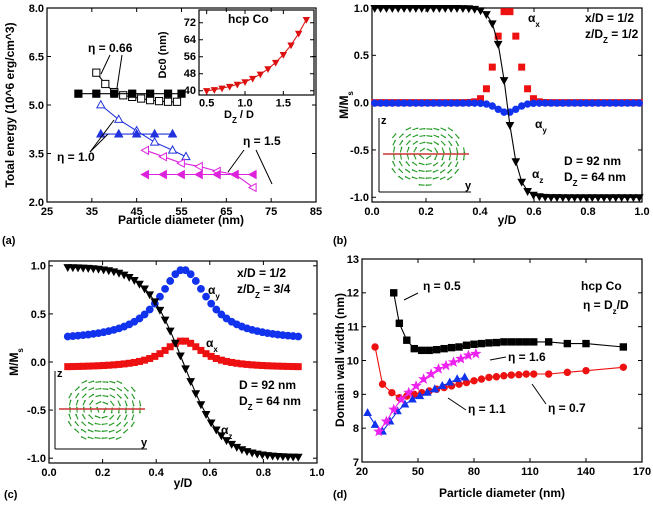  What do you see at coordinates (435, 388) in the screenshot?
I see `series-d-2-point` at bounding box center [435, 388].